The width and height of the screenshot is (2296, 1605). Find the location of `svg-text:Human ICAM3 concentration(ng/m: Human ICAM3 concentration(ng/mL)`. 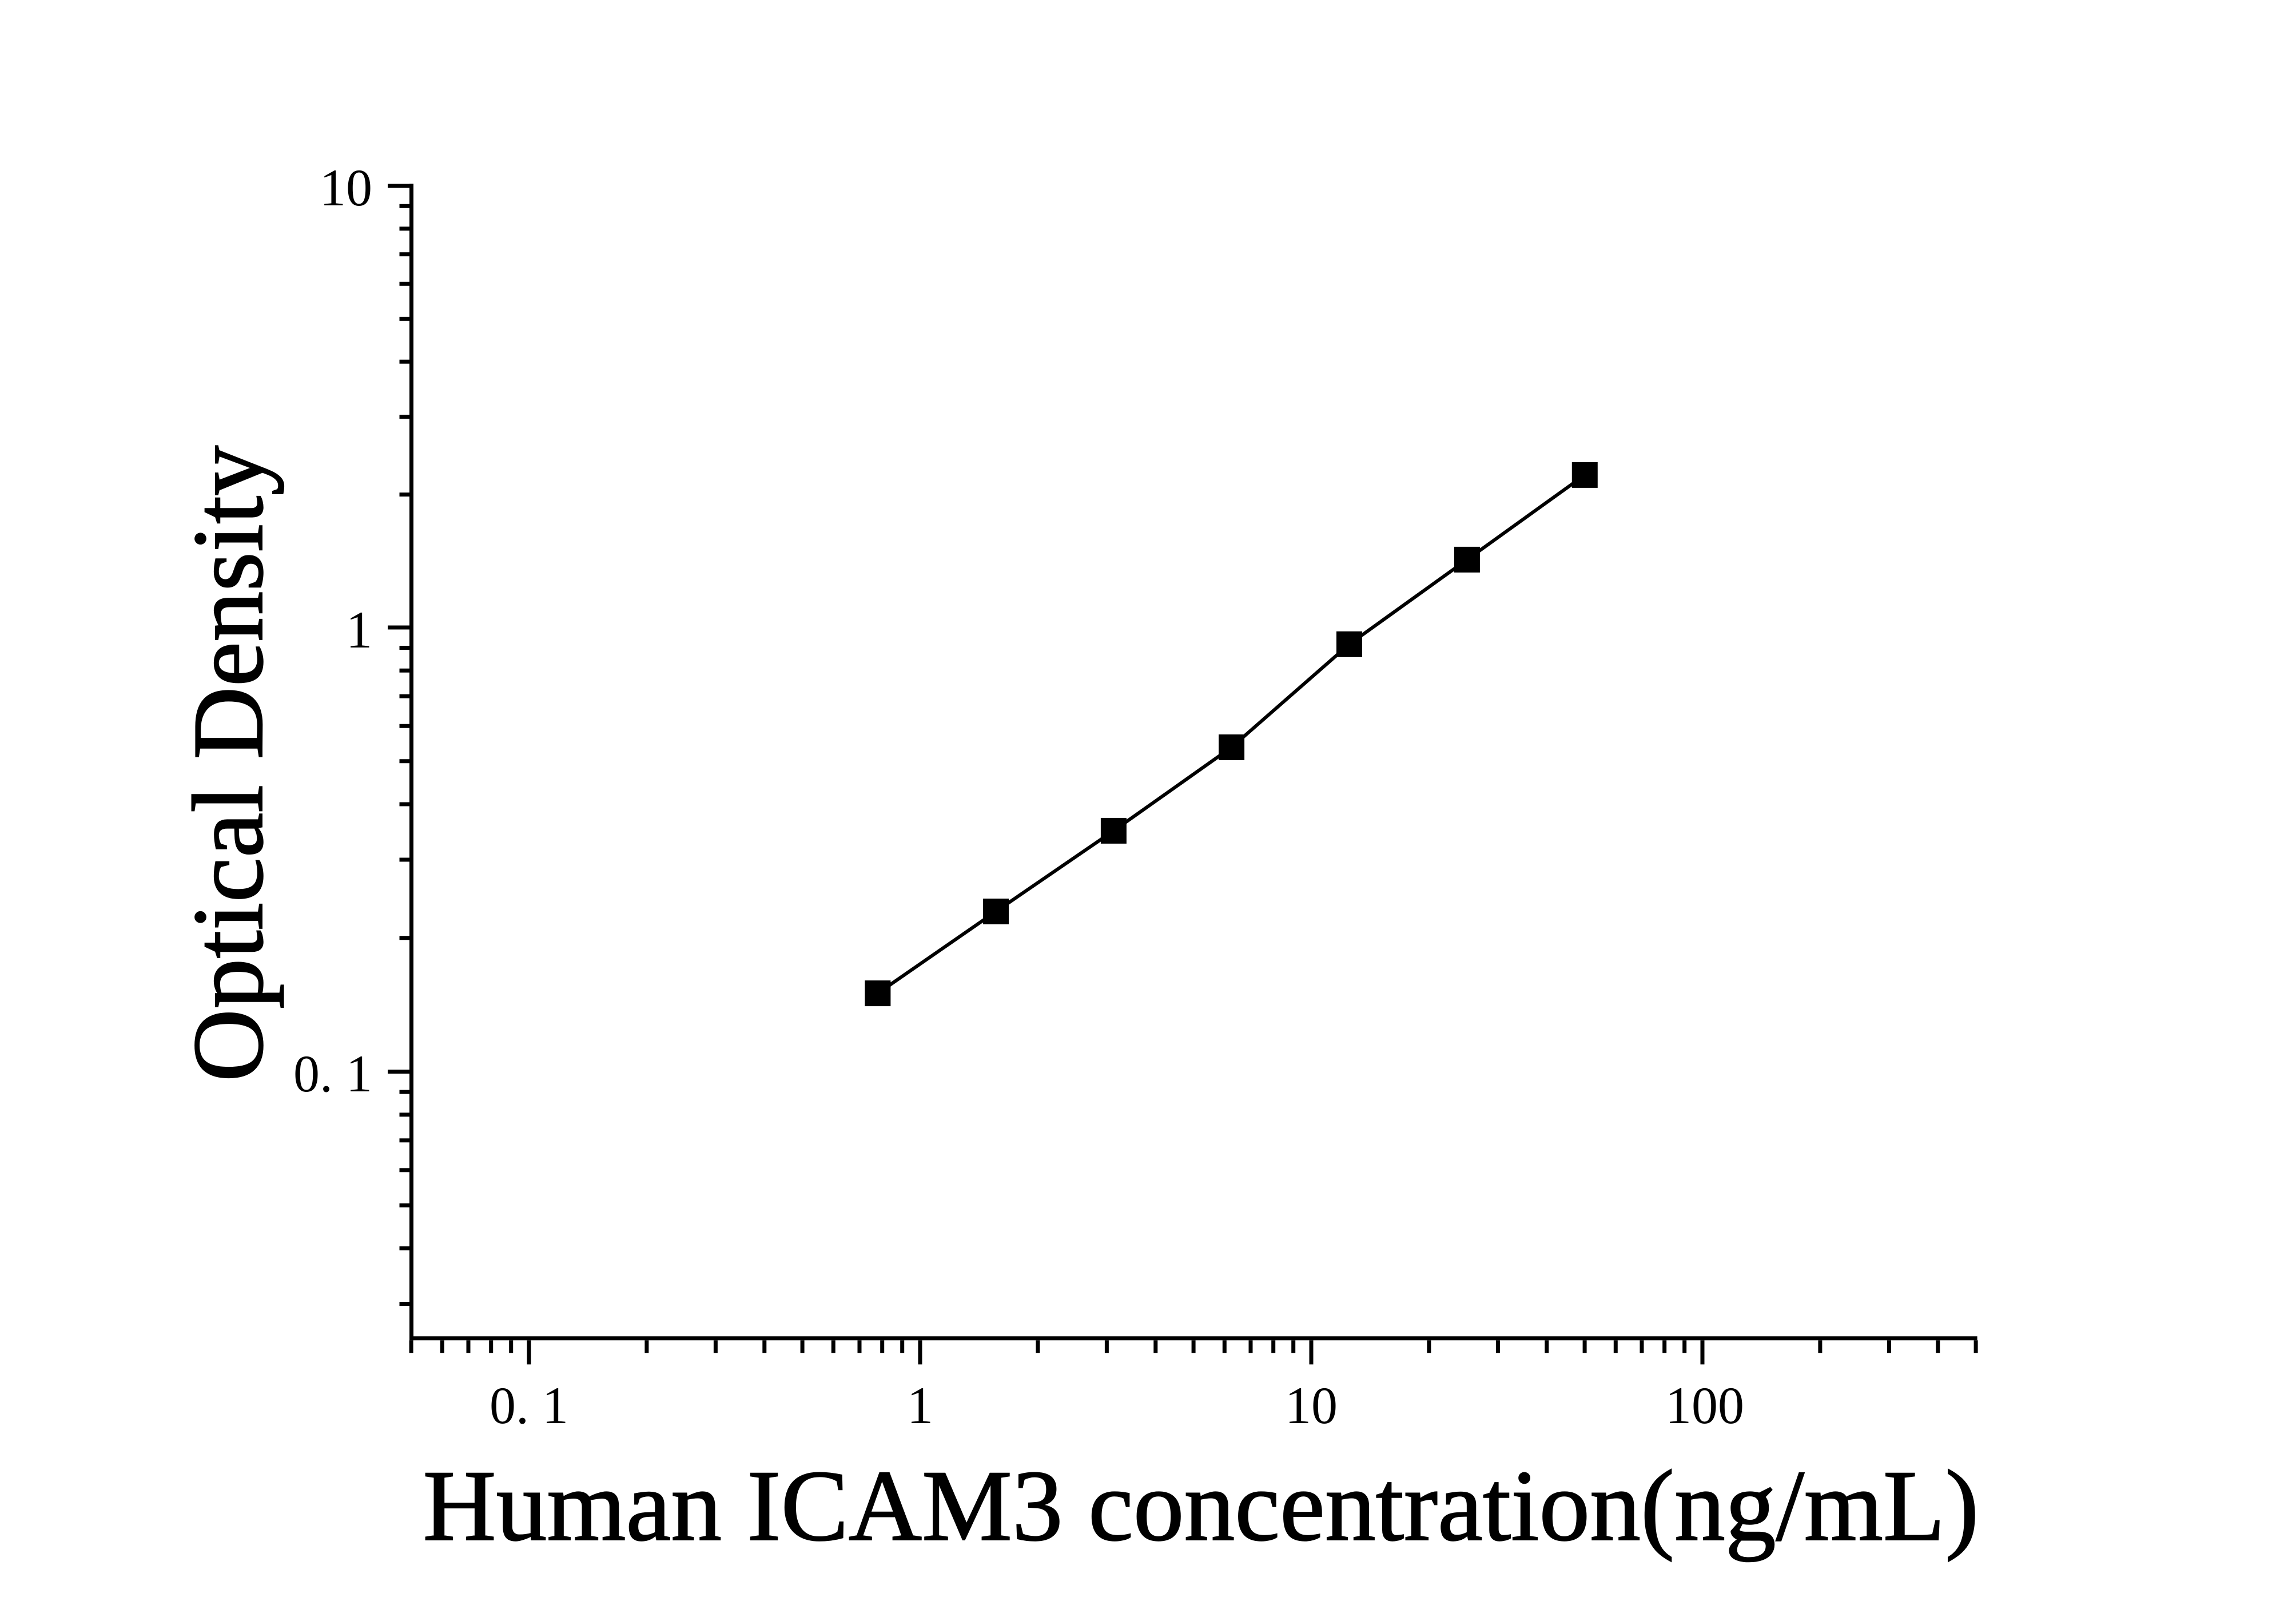

svg-text:Human ICAM3 concentration(ng/m: Human ICAM3 concentration(ng/mL) is located at coordinates (1201, 1506).